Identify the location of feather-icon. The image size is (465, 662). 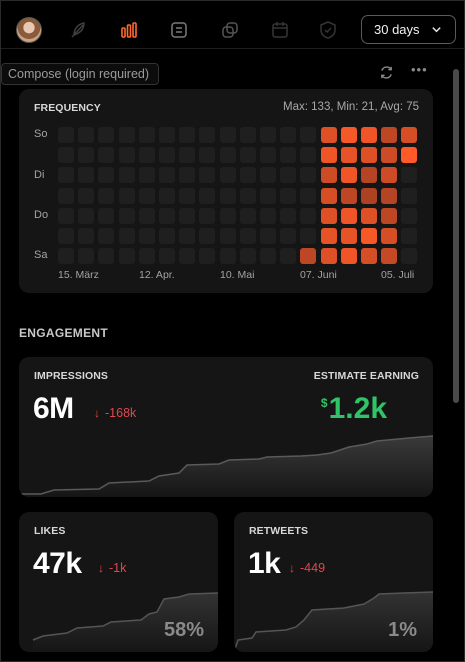
(78, 30).